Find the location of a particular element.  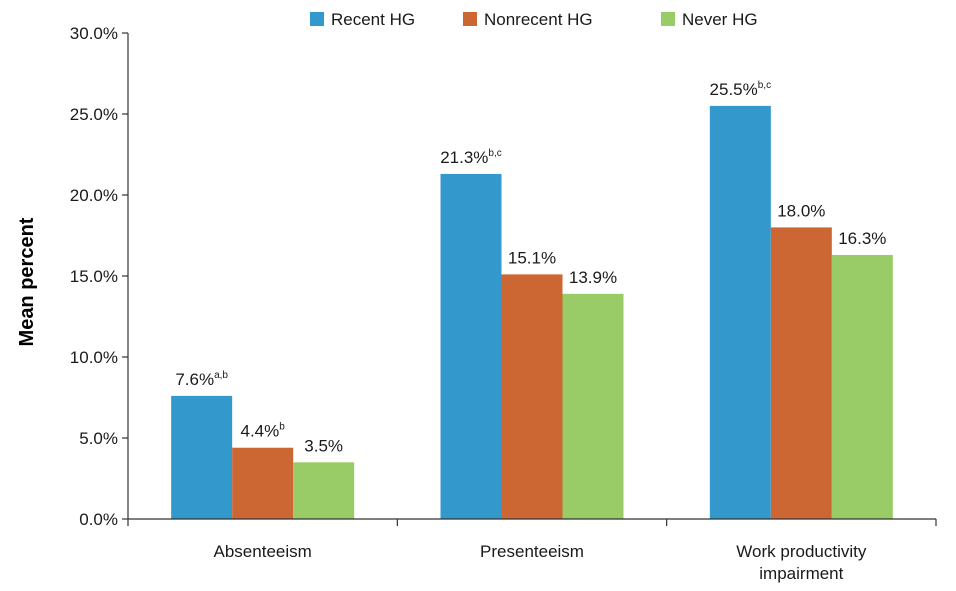

data-label: 25.5%b,c is located at coordinates (741, 89).